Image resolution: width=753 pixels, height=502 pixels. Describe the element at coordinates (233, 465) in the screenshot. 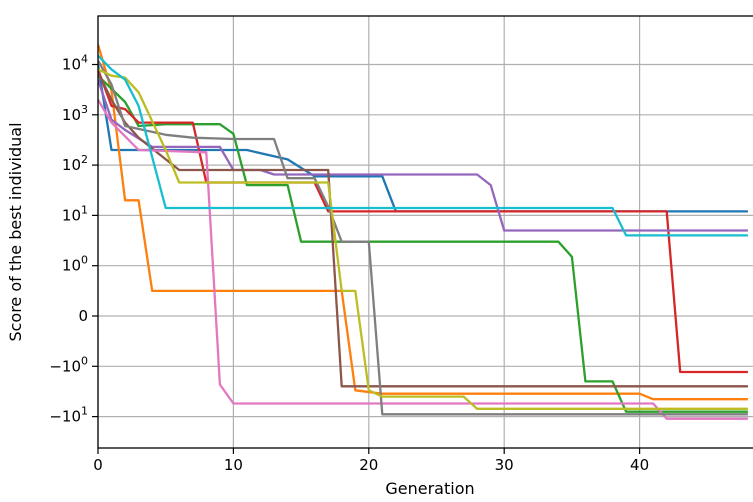

I see `x-tick-label: 10` at that location.